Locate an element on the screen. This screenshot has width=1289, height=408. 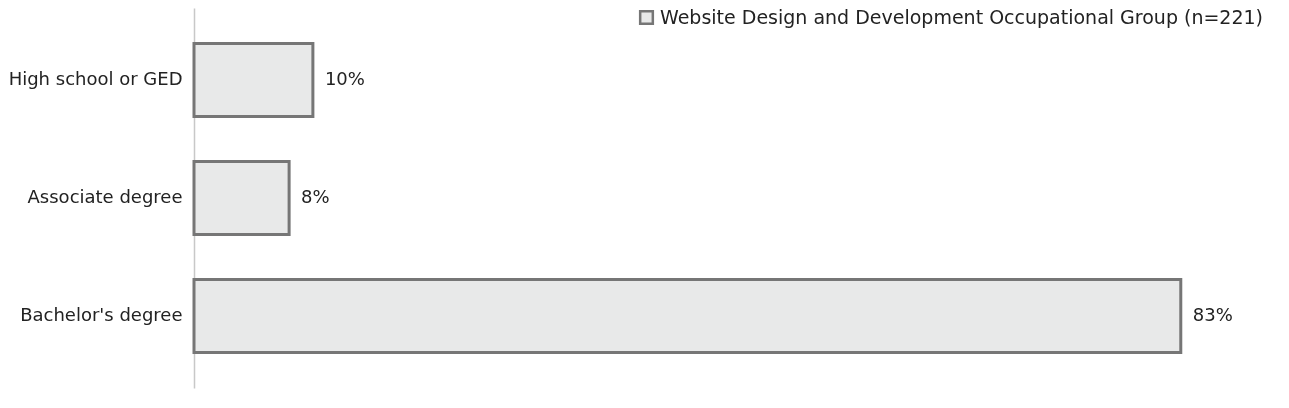
y-tick-label: Bachelor's degree is located at coordinates (101, 315).